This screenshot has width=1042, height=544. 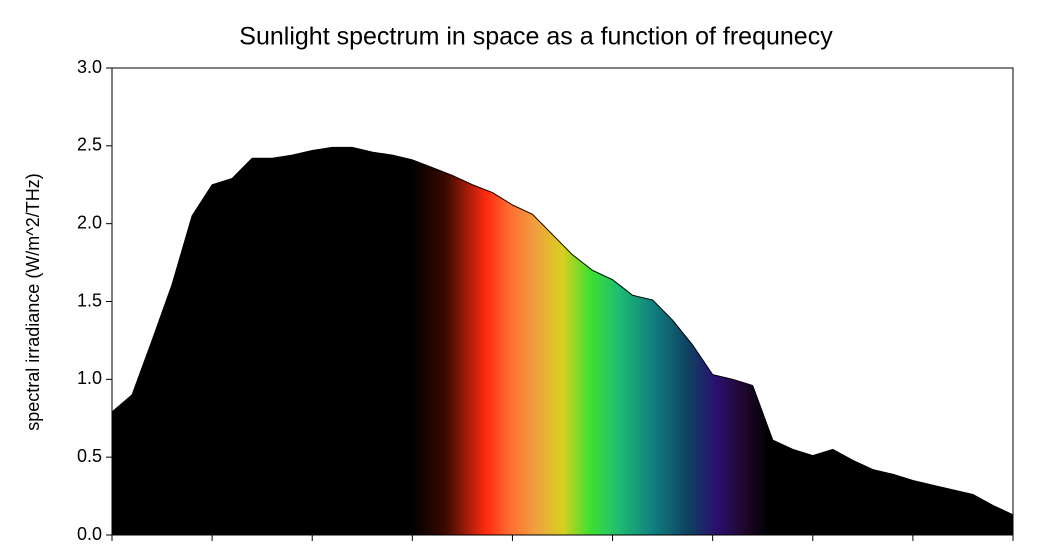 I want to click on y-tick-label: 0.0, so click(x=89, y=534).